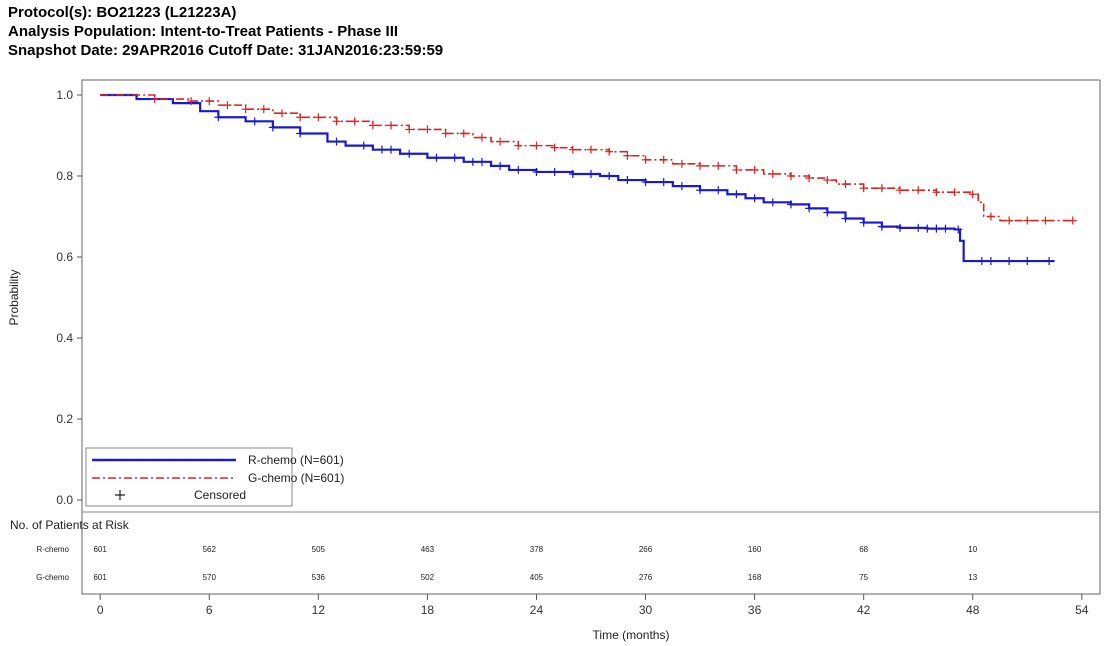 The width and height of the screenshot is (1110, 646). Describe the element at coordinates (646, 577) in the screenshot. I see `risk-value: 276` at that location.